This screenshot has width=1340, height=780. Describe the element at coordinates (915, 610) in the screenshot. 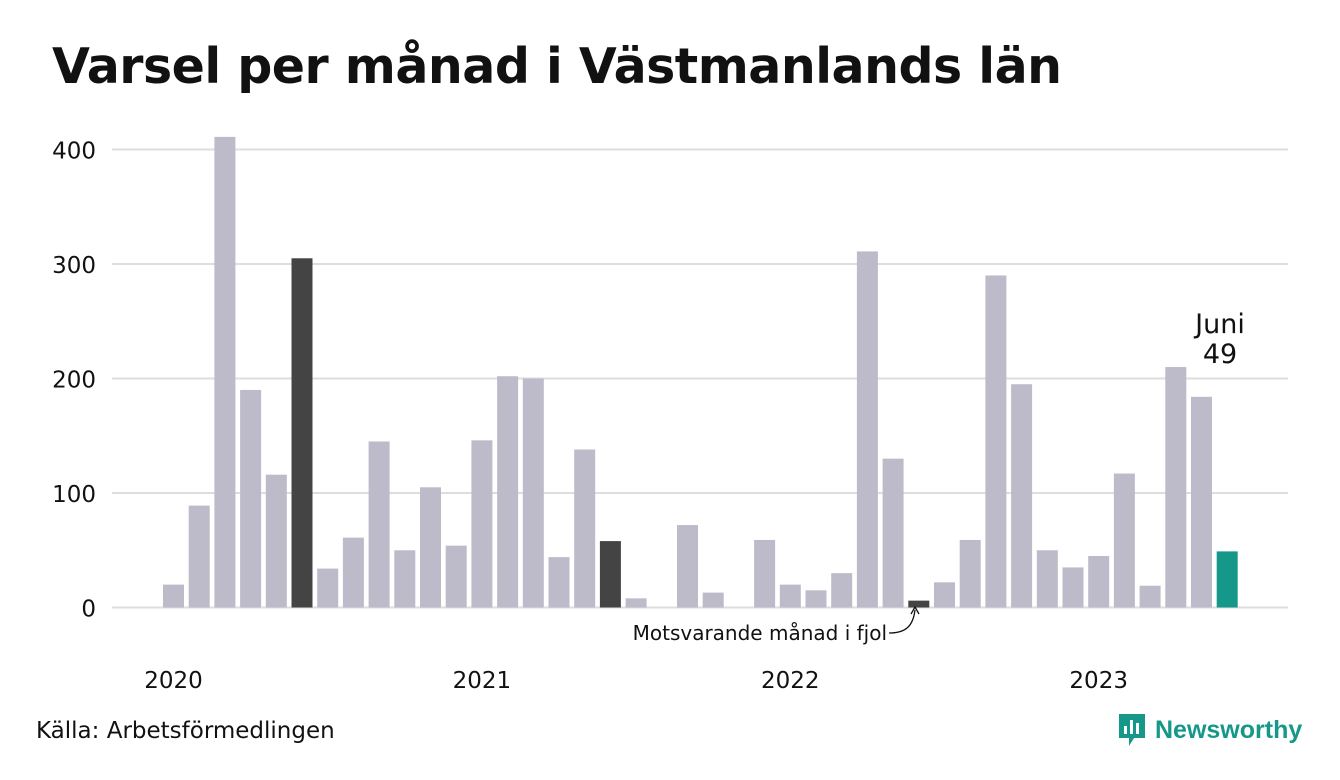

I see `same-month-note-arrowhead` at that location.